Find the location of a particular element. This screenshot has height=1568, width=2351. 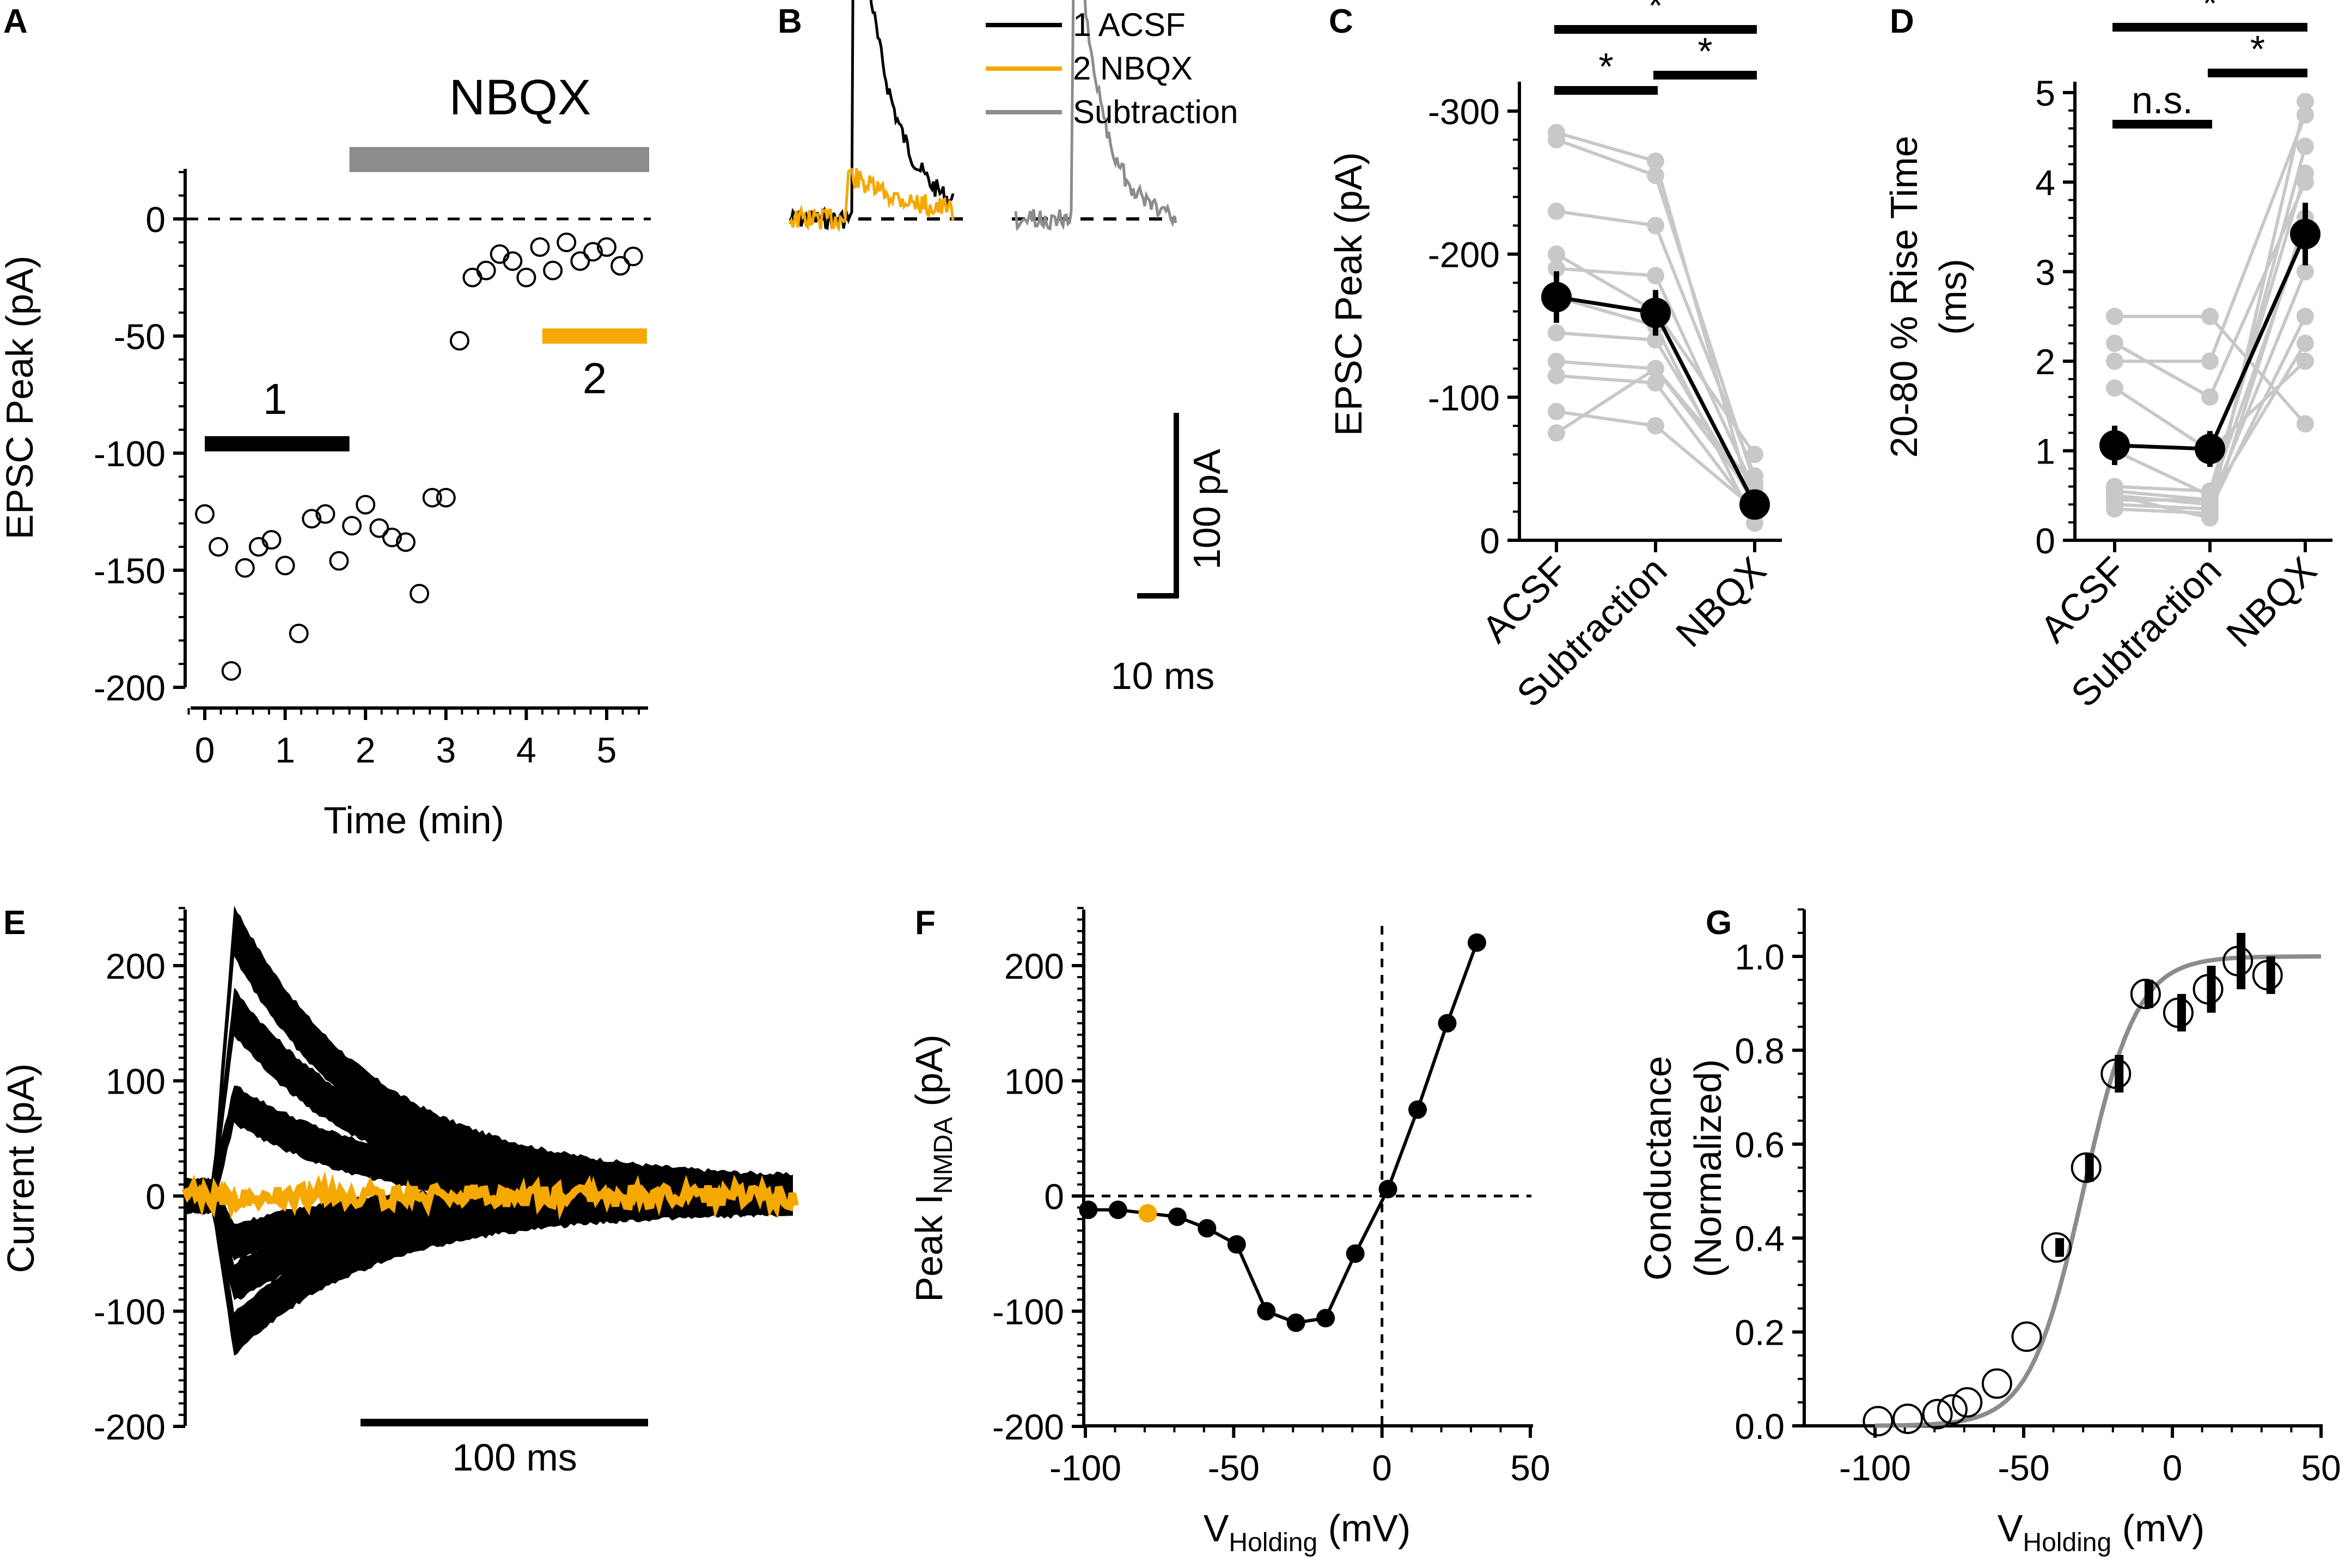

y-axis-label: 20-80 % Rise Time is located at coordinates (1904, 297).